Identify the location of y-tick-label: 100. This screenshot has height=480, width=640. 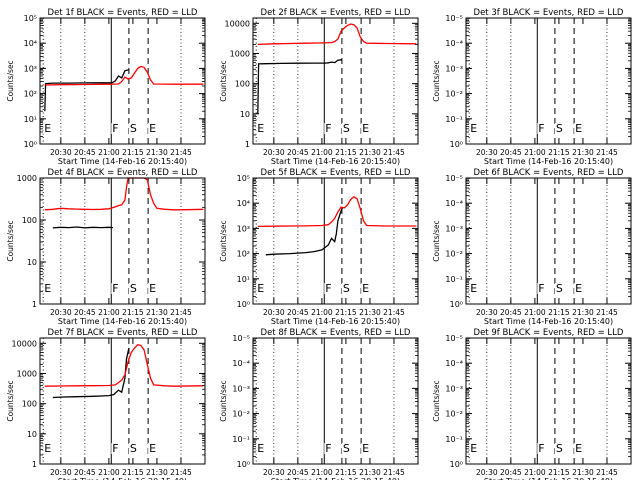
(29, 220).